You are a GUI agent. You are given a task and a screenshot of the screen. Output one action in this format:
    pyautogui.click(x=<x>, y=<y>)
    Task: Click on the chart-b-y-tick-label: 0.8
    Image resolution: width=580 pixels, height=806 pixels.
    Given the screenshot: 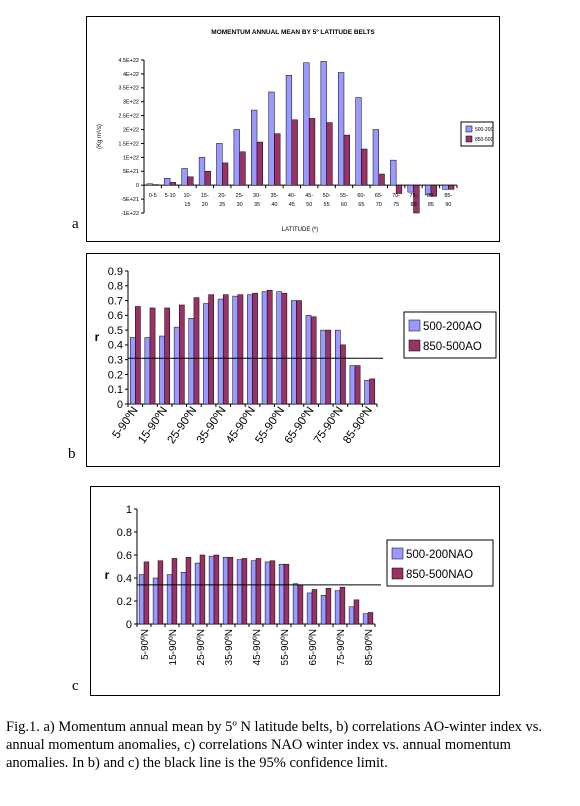 What is the action you would take?
    pyautogui.click(x=115, y=287)
    